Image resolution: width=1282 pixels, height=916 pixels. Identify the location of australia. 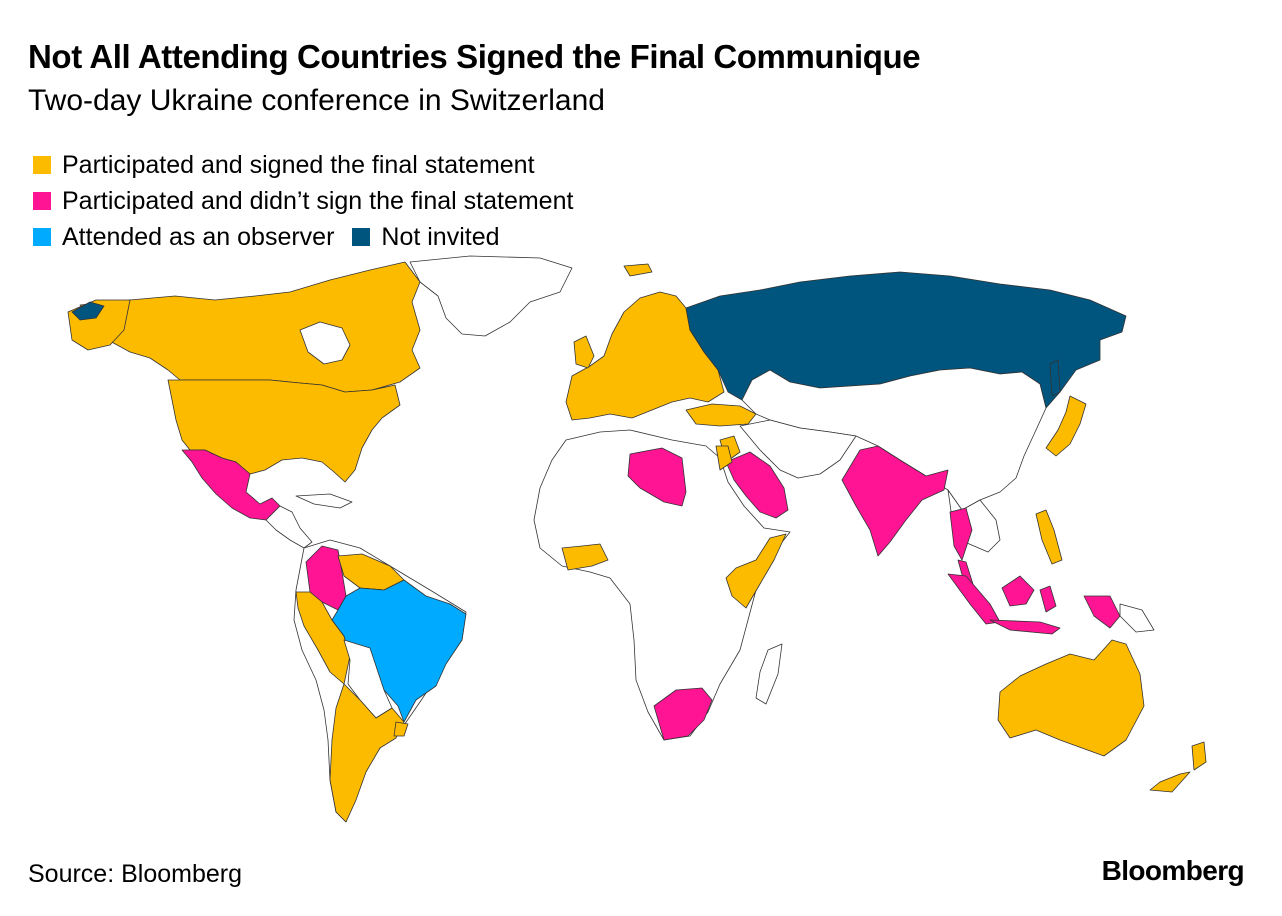
(1071, 698).